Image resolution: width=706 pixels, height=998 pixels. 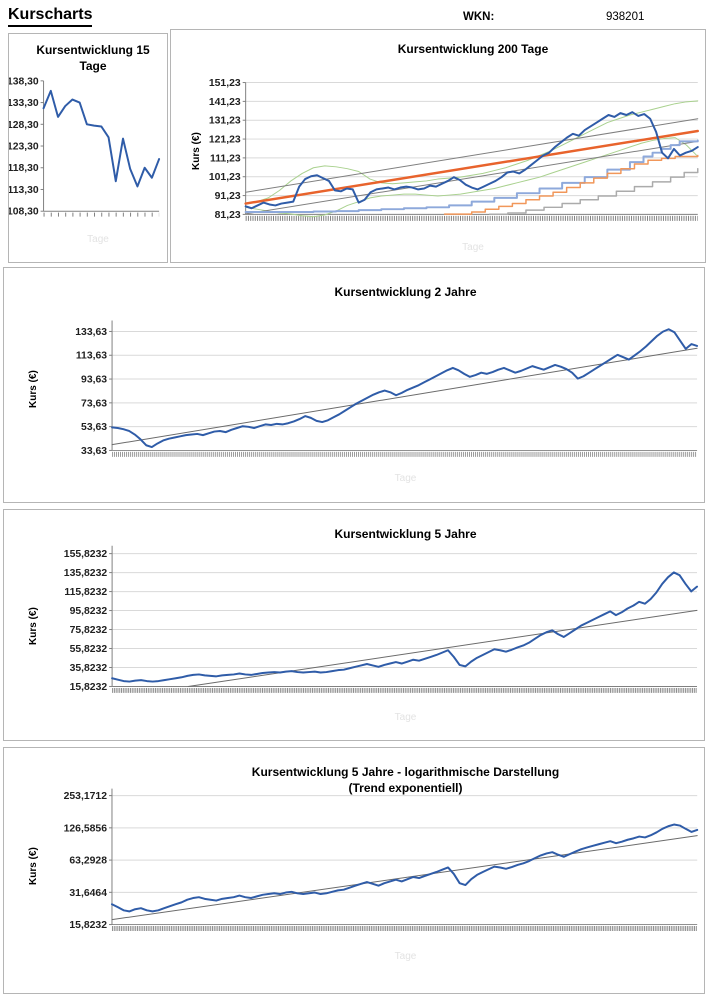 I want to click on svg-text: 81,23, so click(x=228, y=215).